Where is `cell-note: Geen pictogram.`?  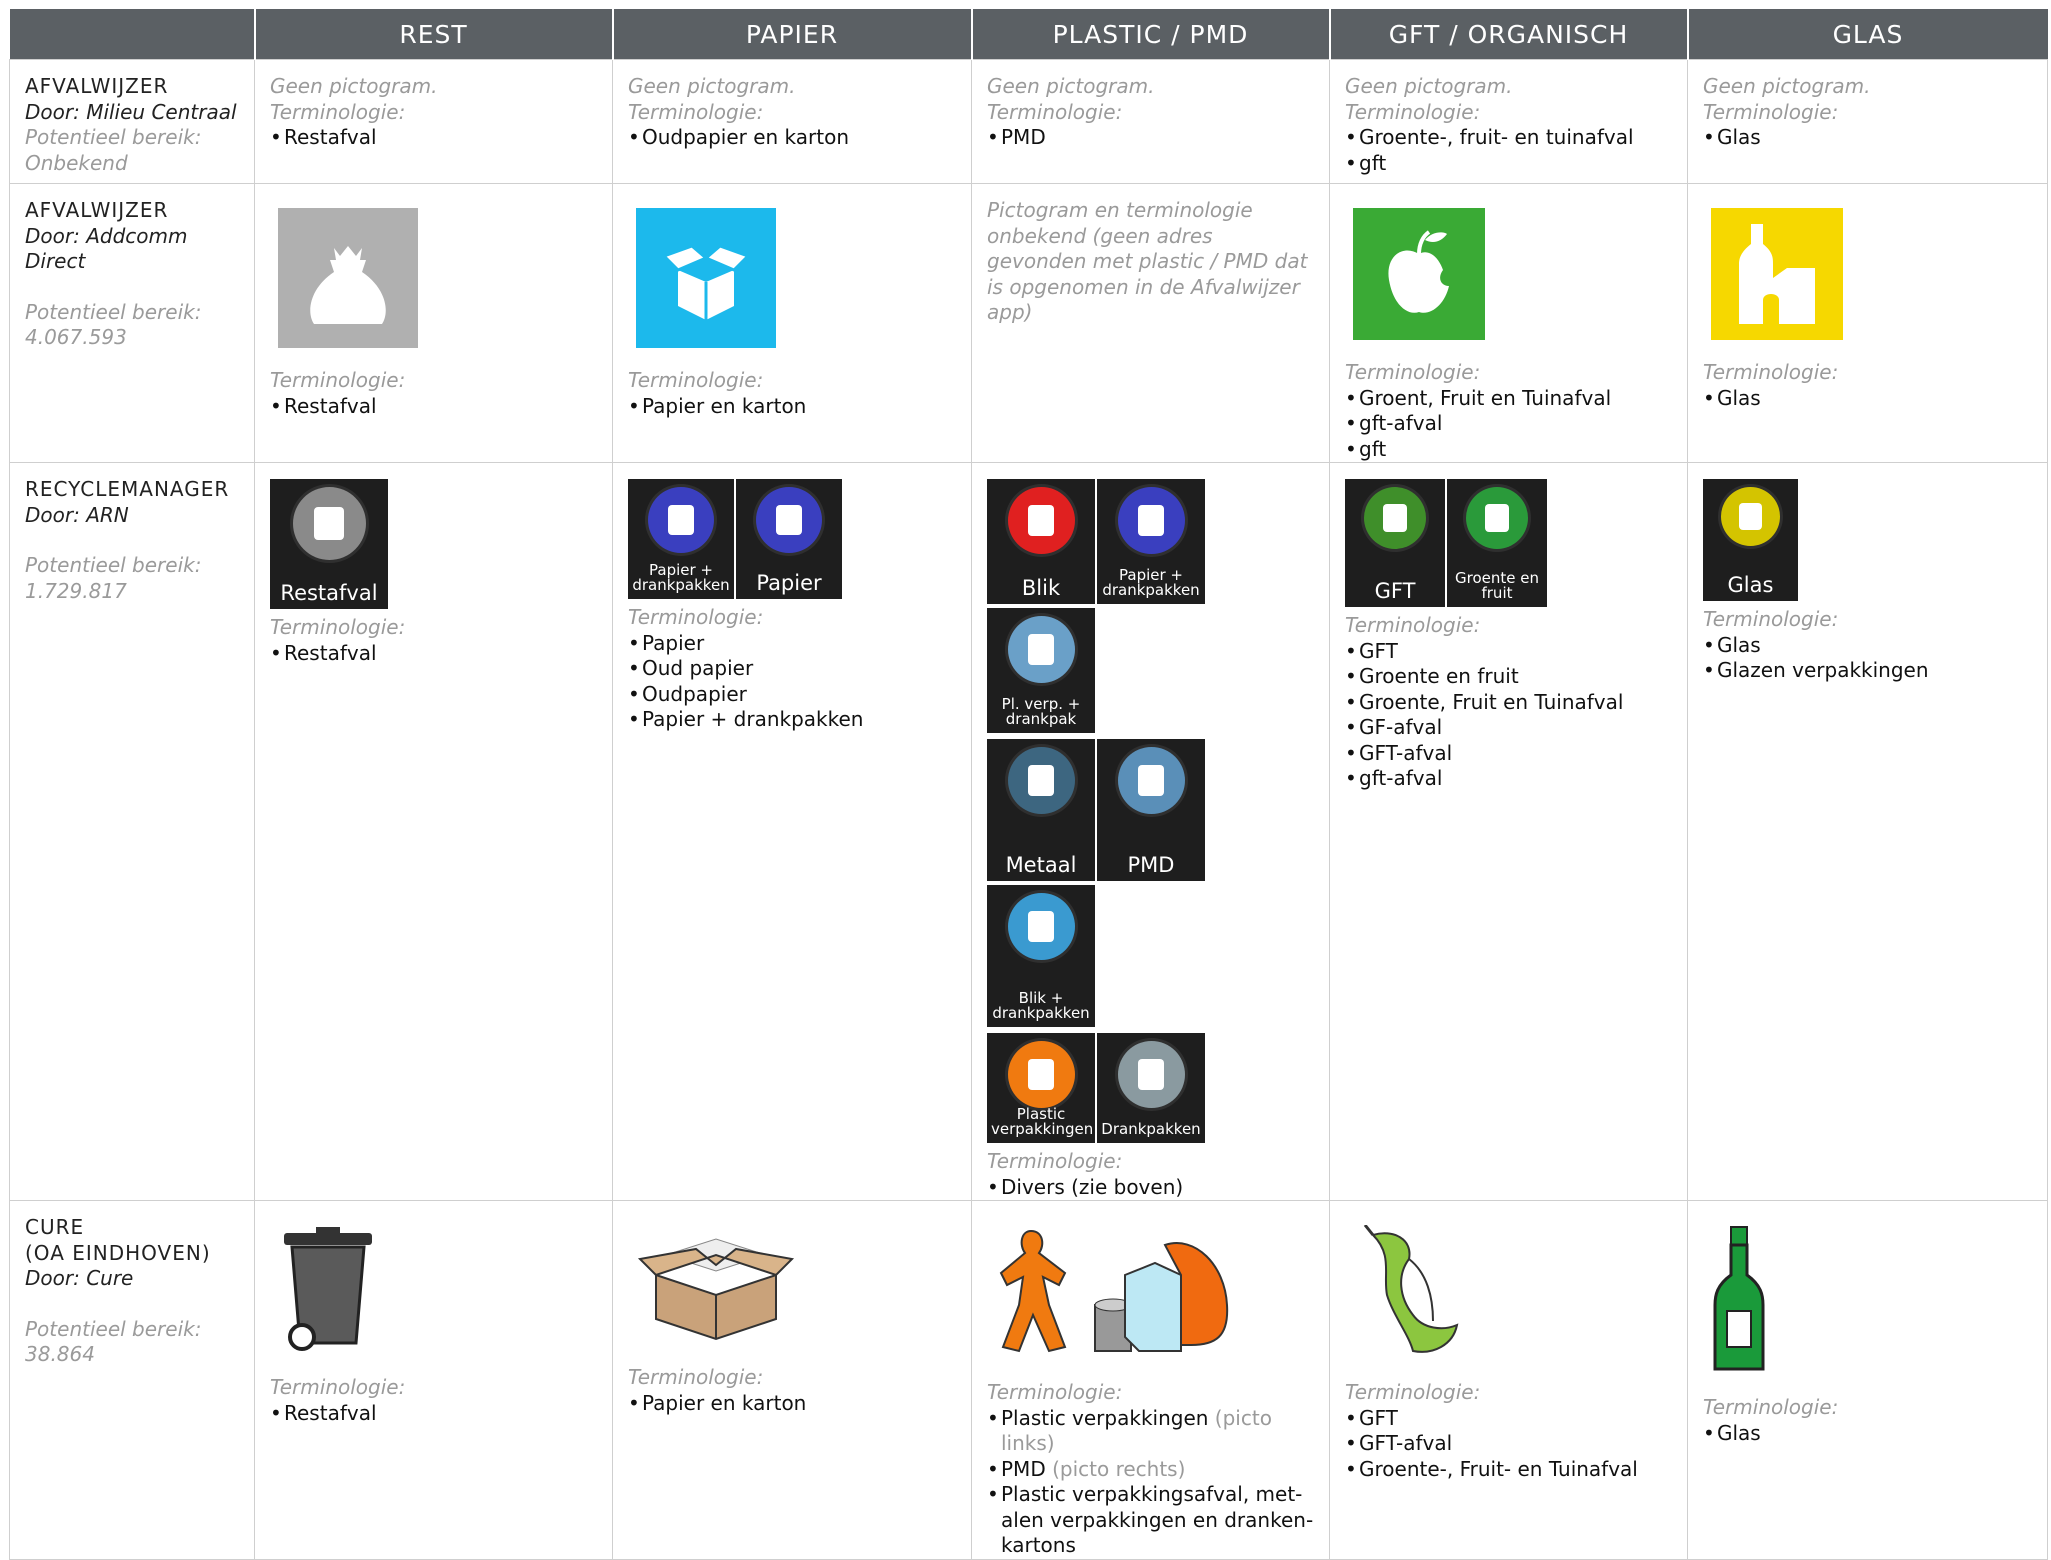 cell-note: Geen pictogram. is located at coordinates (1071, 86).